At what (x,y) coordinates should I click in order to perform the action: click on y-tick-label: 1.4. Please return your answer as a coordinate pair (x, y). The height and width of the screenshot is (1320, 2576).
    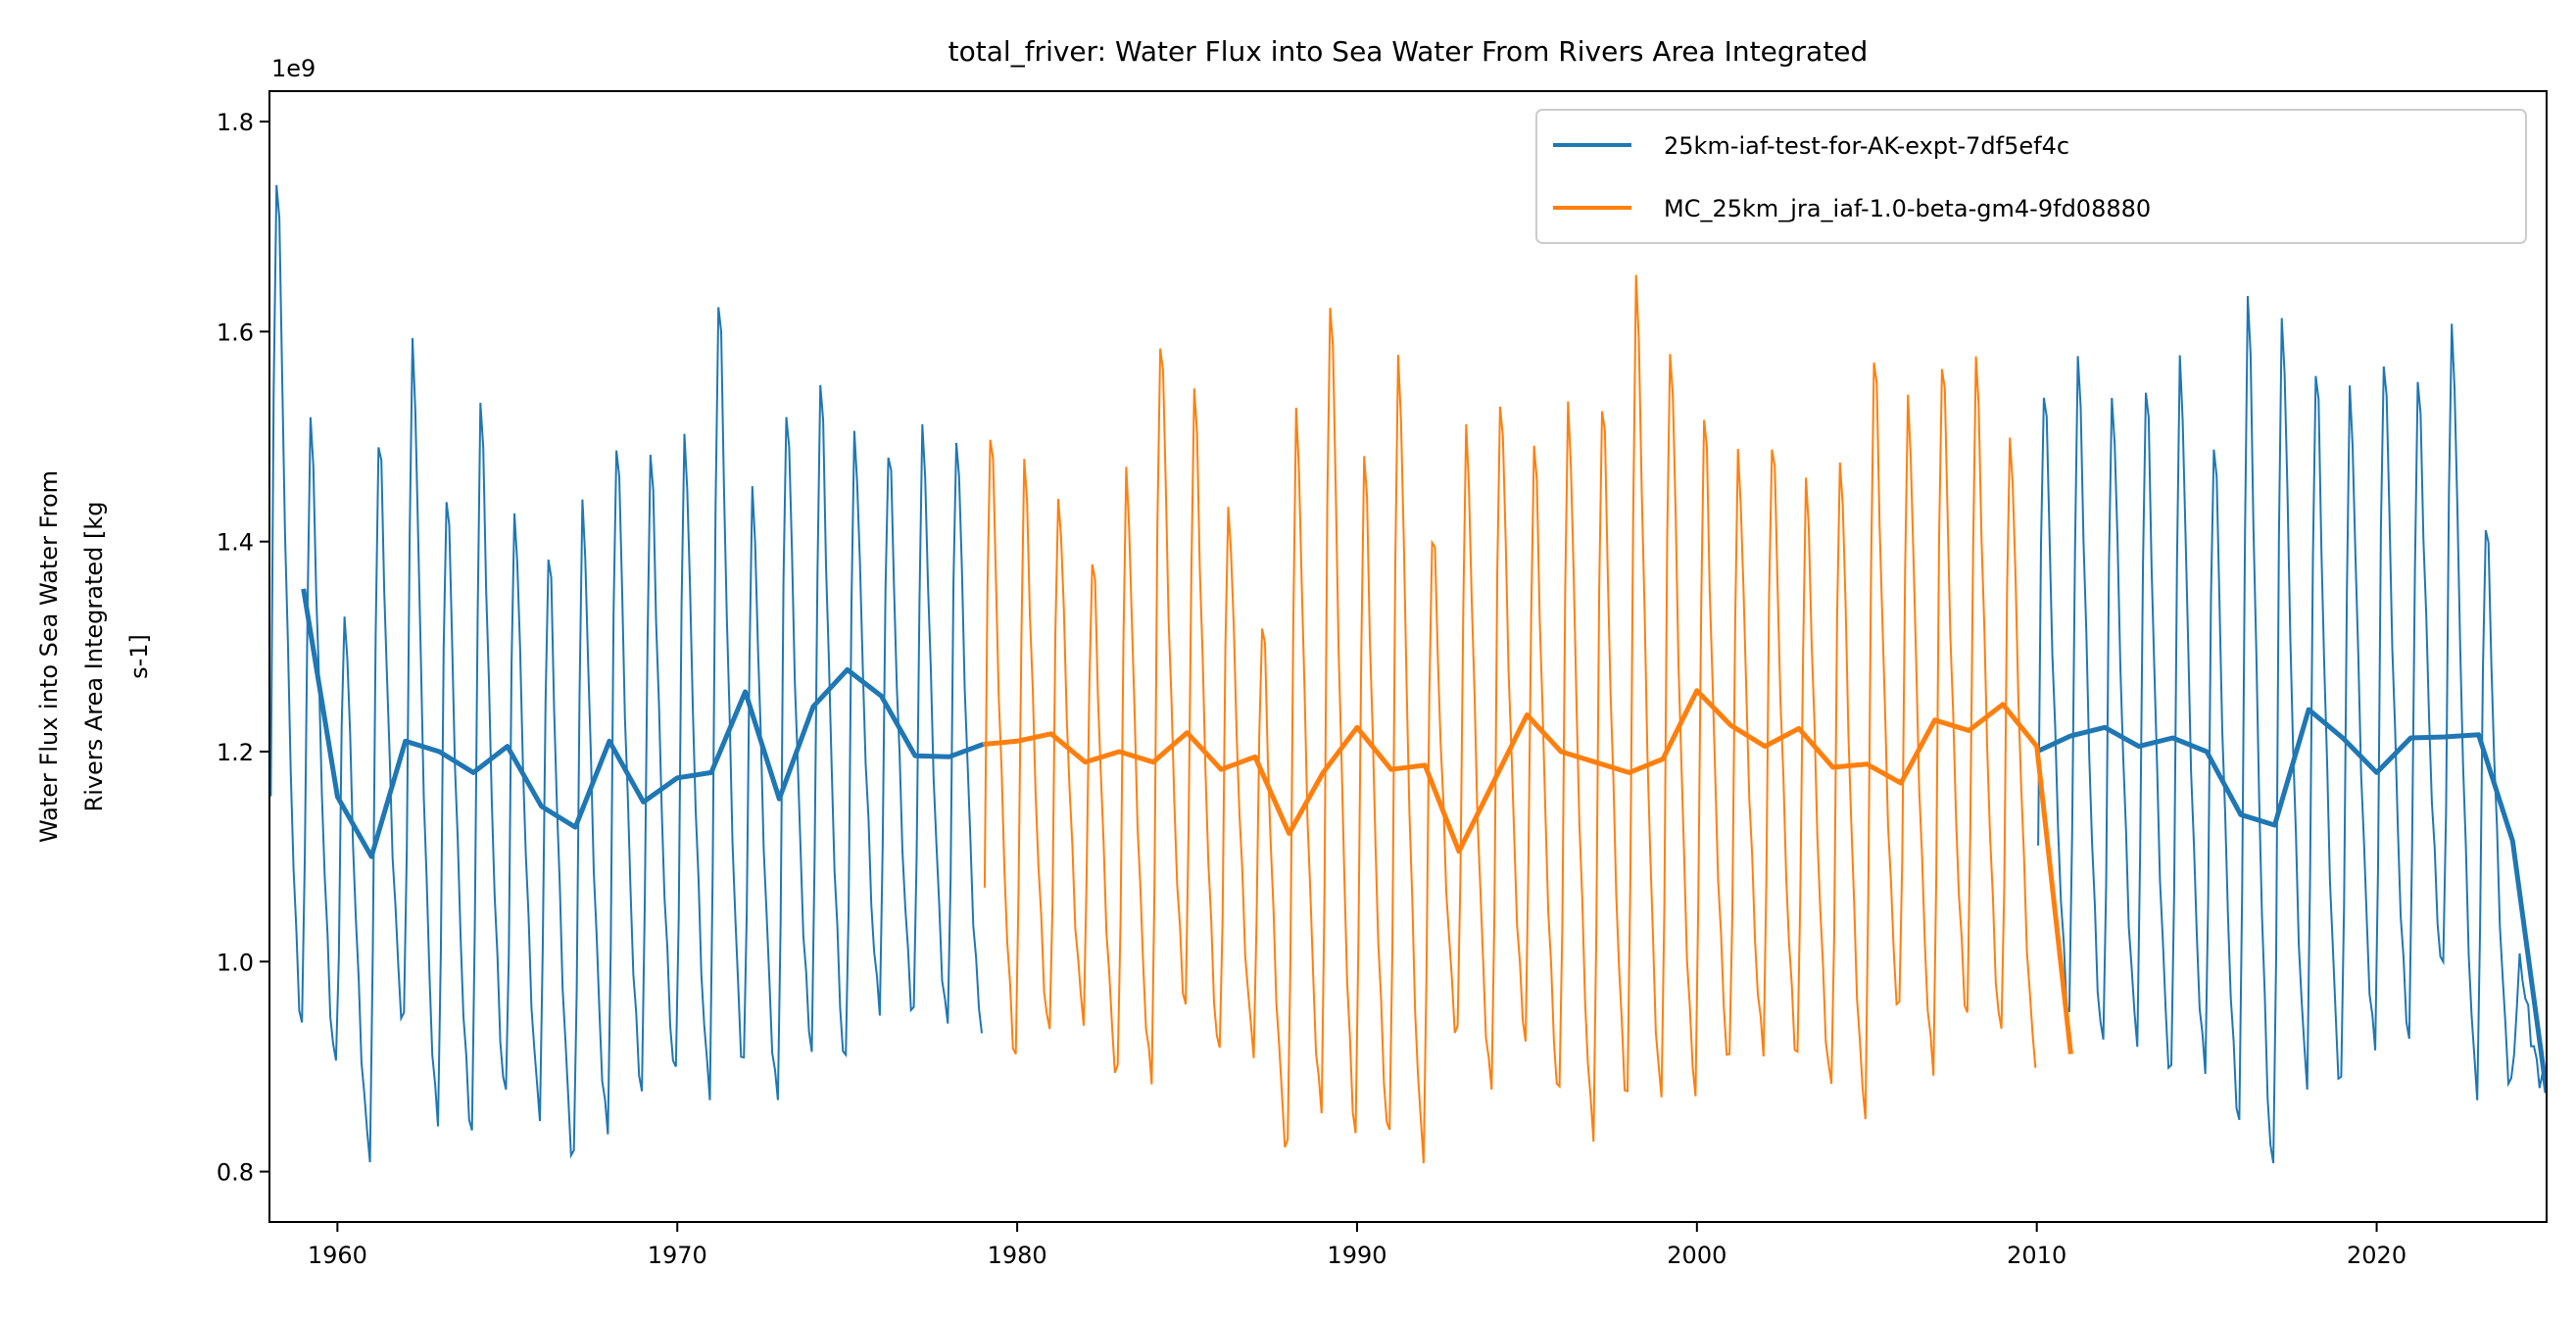
    Looking at the image, I should click on (235, 543).